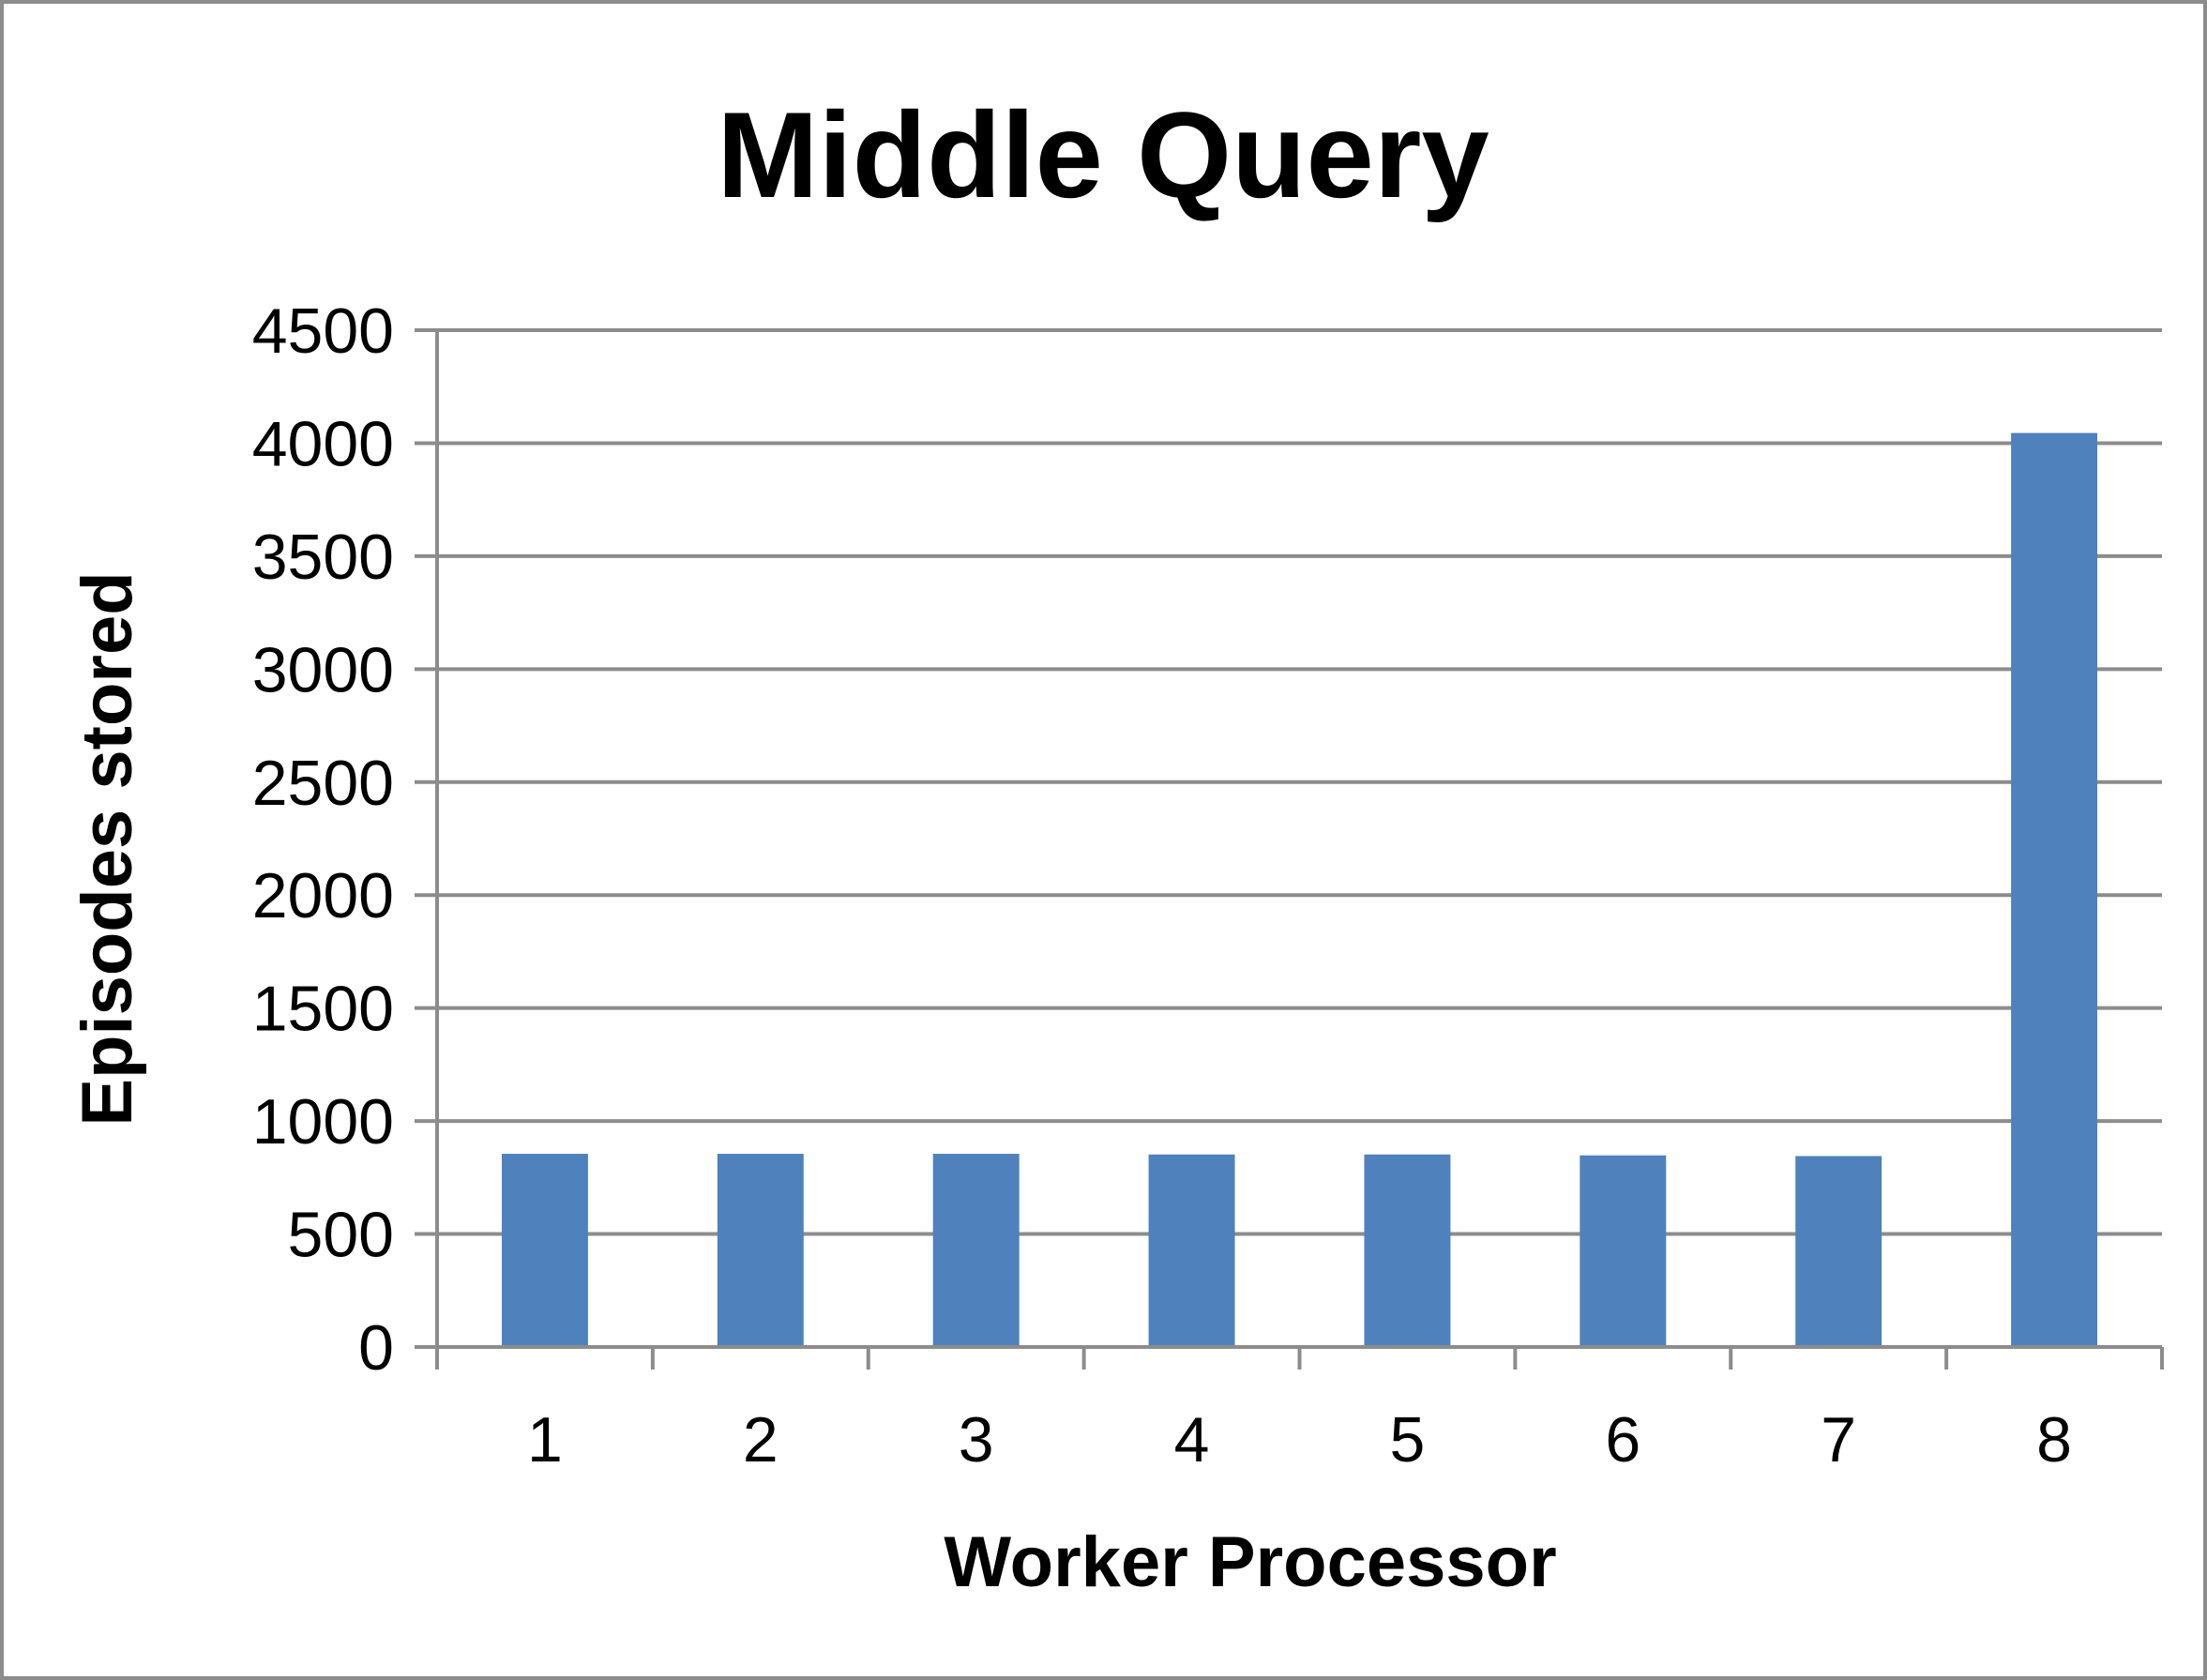  I want to click on x-tick-label: 7, so click(1839, 1440).